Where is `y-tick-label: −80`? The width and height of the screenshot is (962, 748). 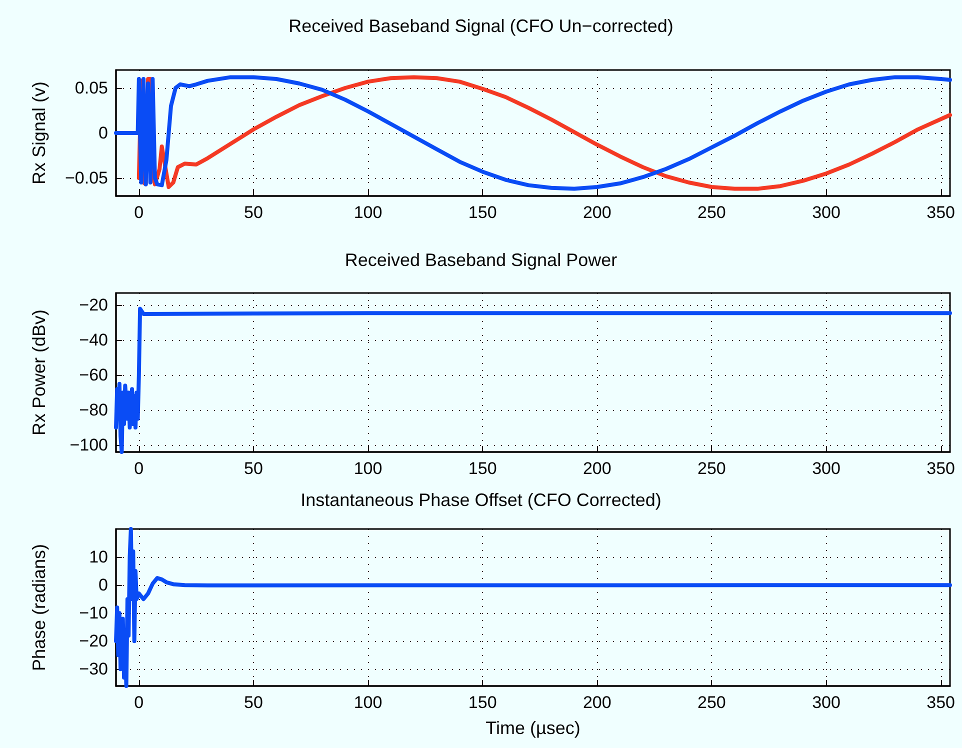
y-tick-label: −80 is located at coordinates (93, 410).